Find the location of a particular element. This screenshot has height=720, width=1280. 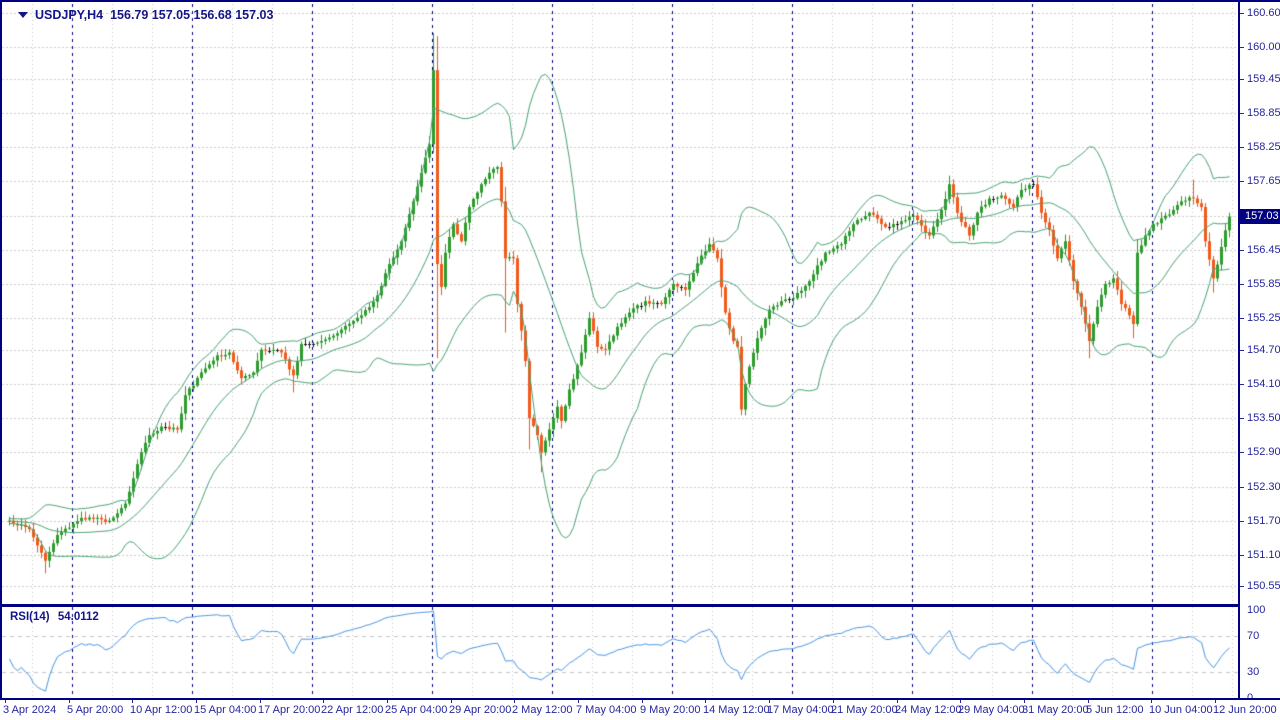

time-axis-label: 17 Apr 20:00 is located at coordinates (289, 710).